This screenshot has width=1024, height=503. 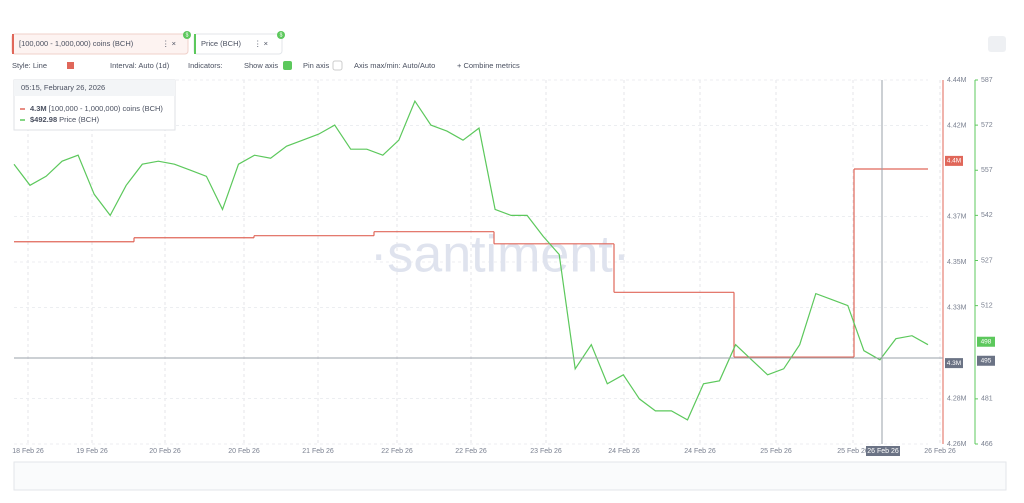 What do you see at coordinates (76, 43) in the screenshot?
I see `metric-label: [100,000 - 1,000,000) coins (BCH)` at bounding box center [76, 43].